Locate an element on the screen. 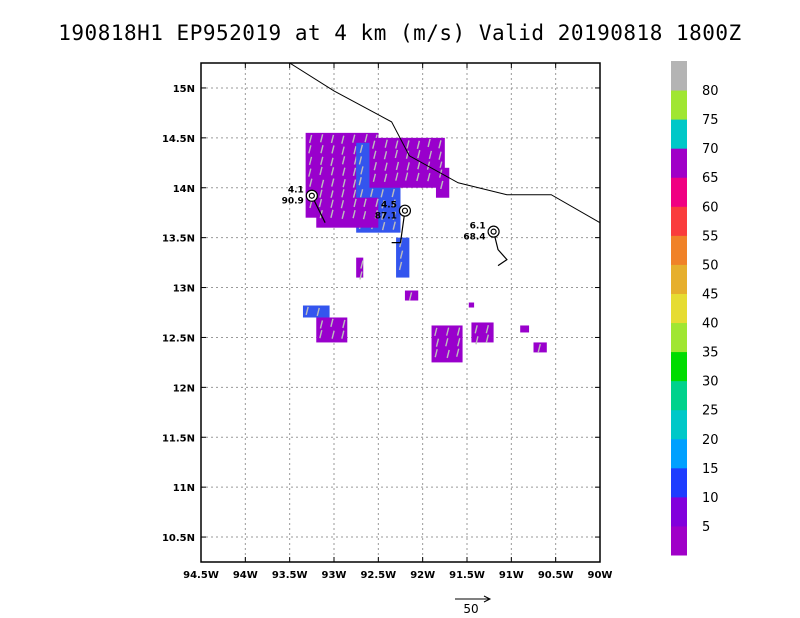 This screenshot has height=618, width=800. reference-vector: 50 is located at coordinates (473, 605).